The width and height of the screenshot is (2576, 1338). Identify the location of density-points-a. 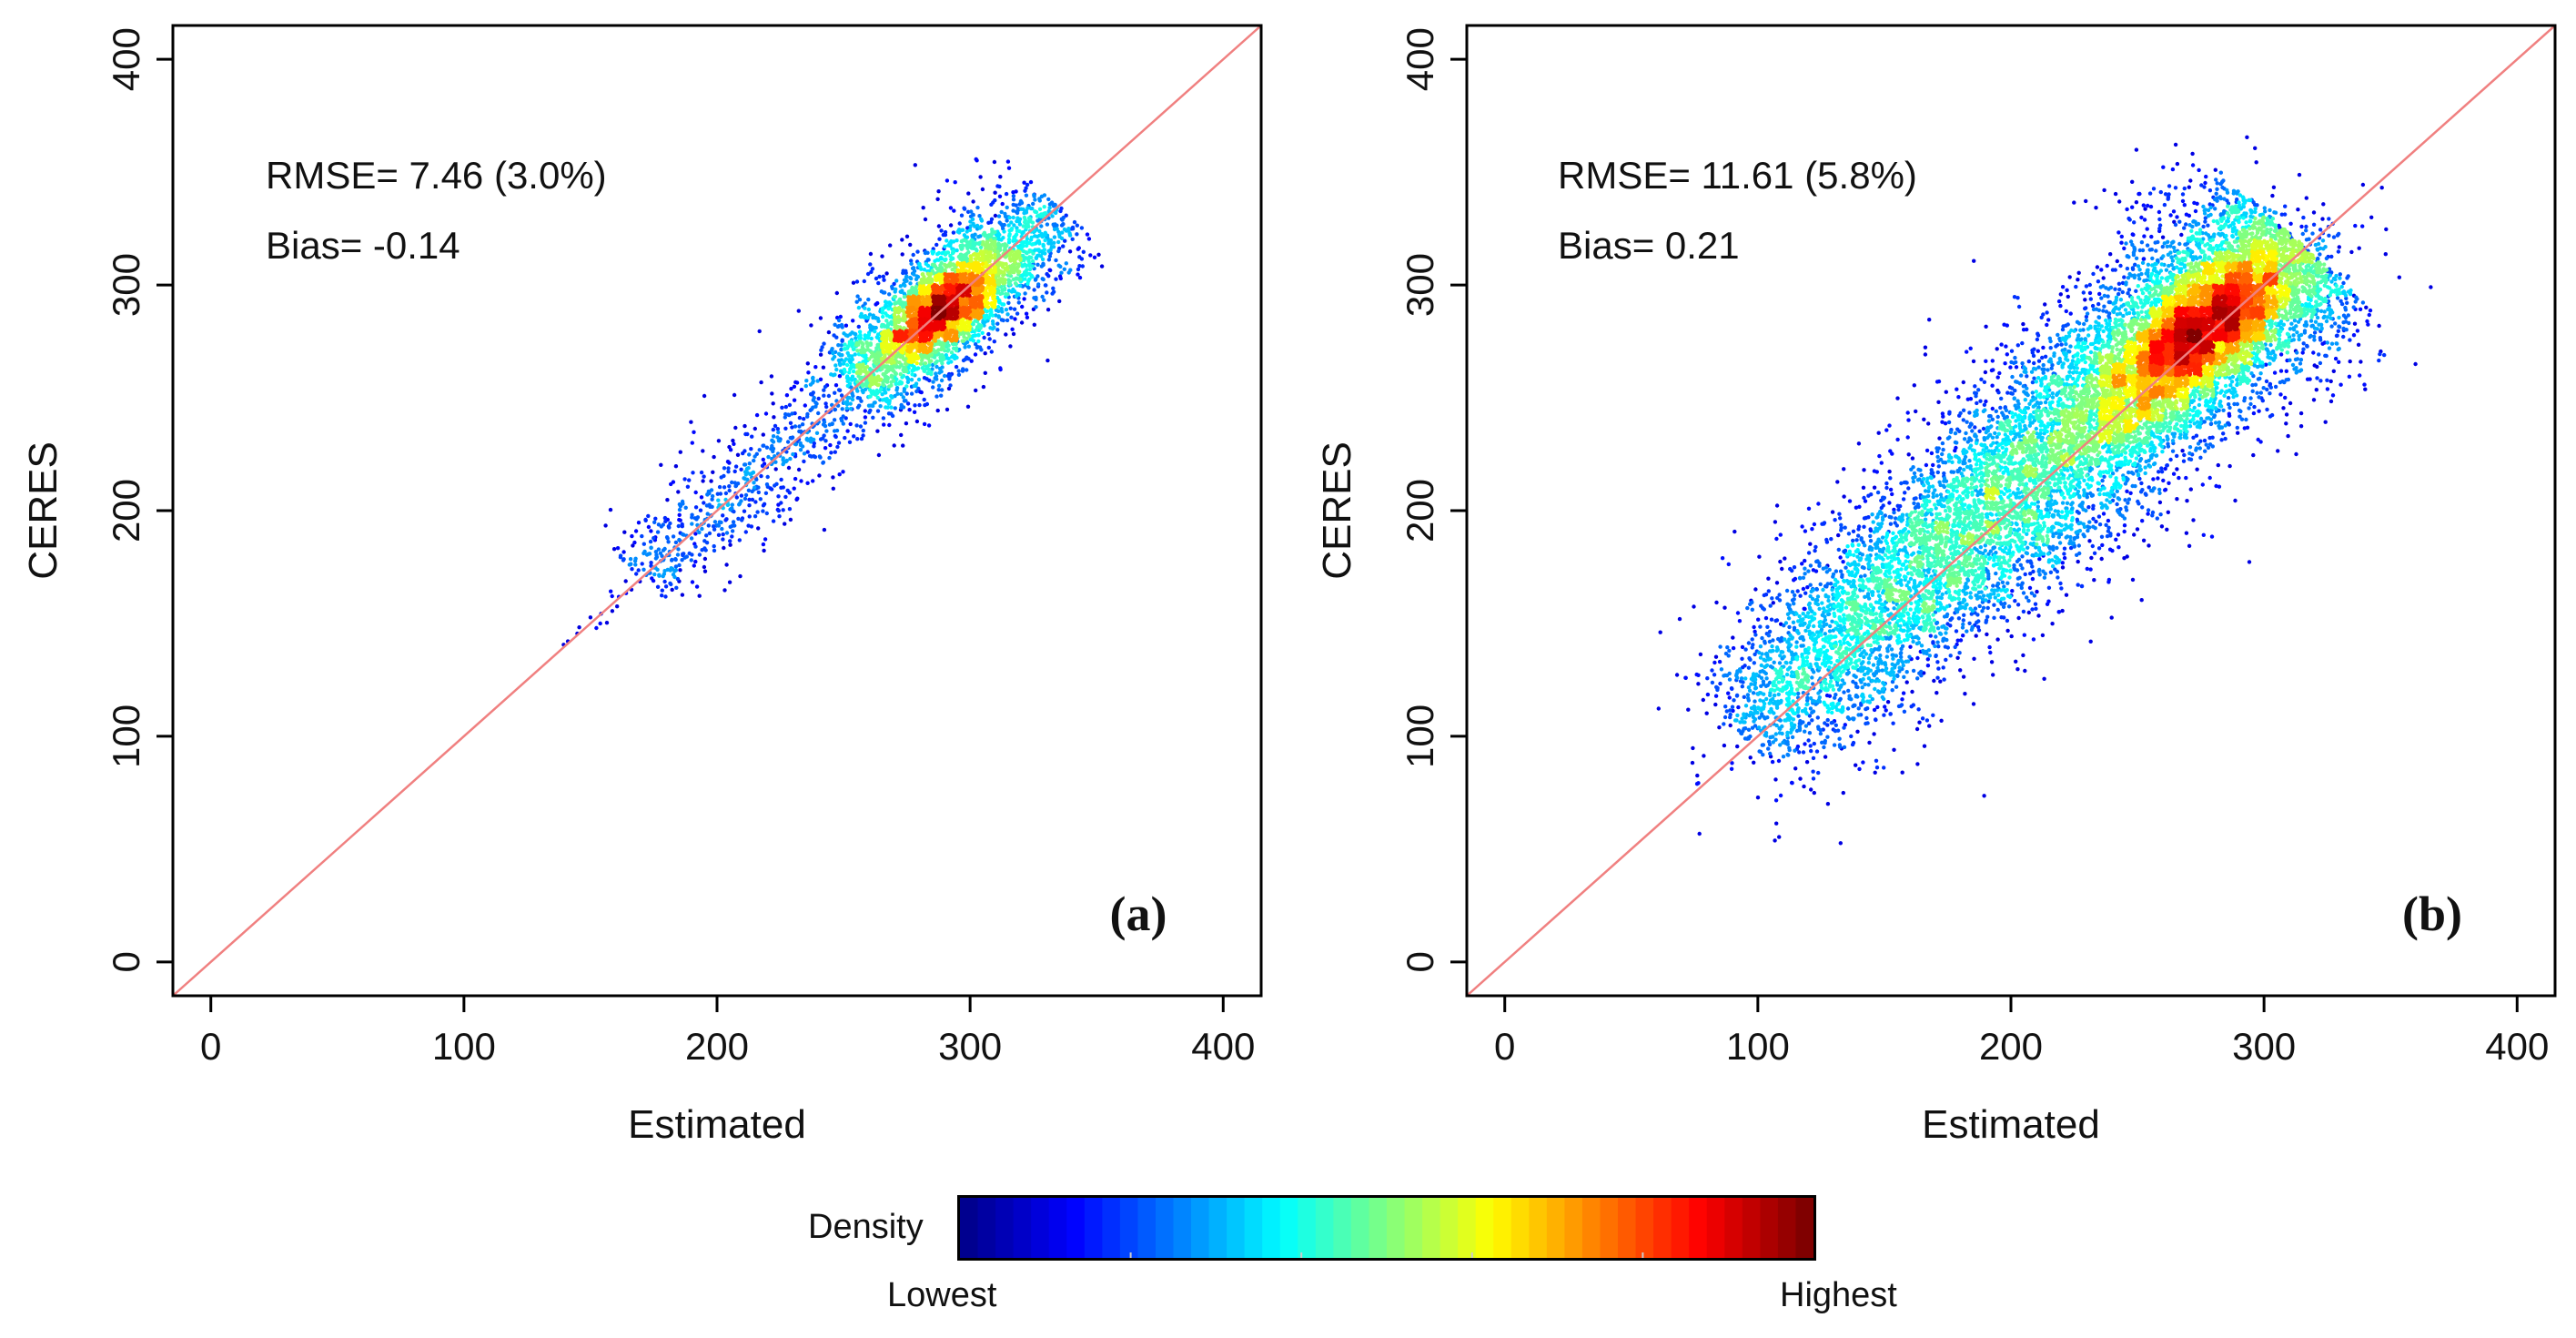
(833, 402).